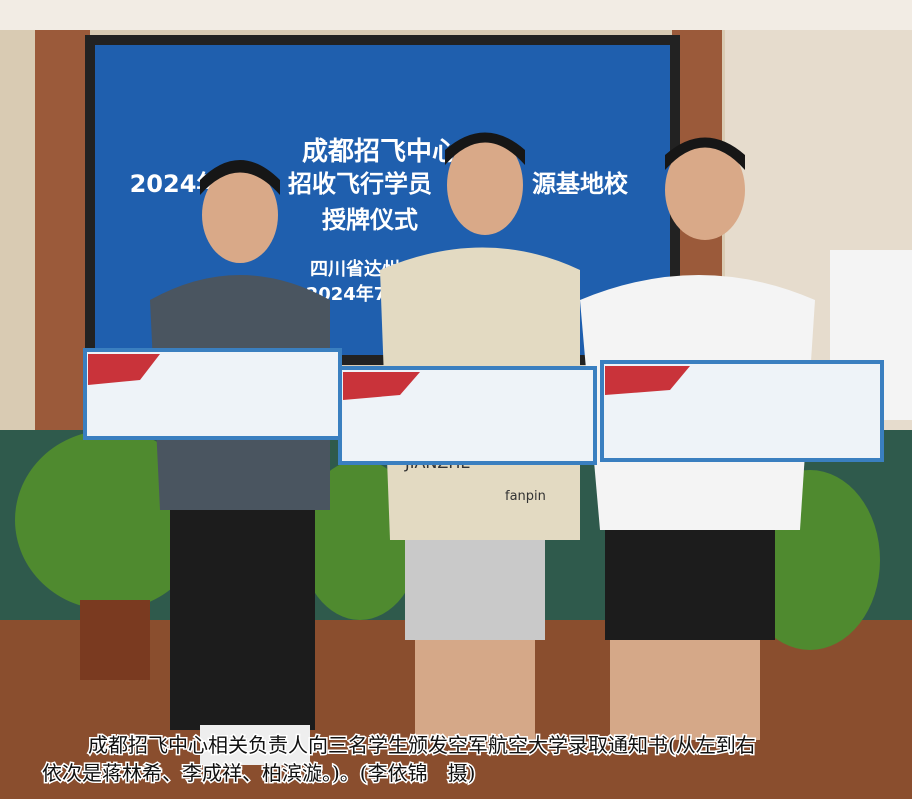 This screenshot has width=912, height=799. I want to click on person-left, so click(240, 462).